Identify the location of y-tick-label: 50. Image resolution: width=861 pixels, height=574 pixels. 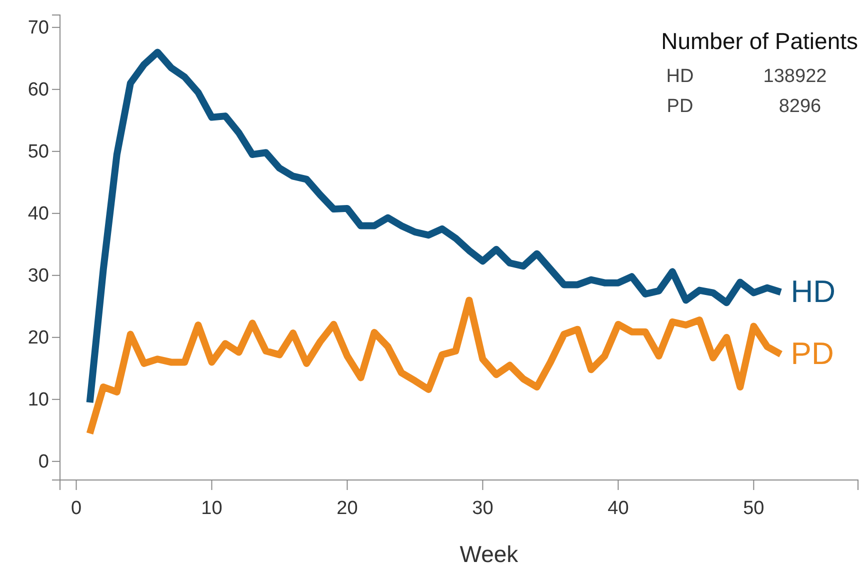
(38, 151).